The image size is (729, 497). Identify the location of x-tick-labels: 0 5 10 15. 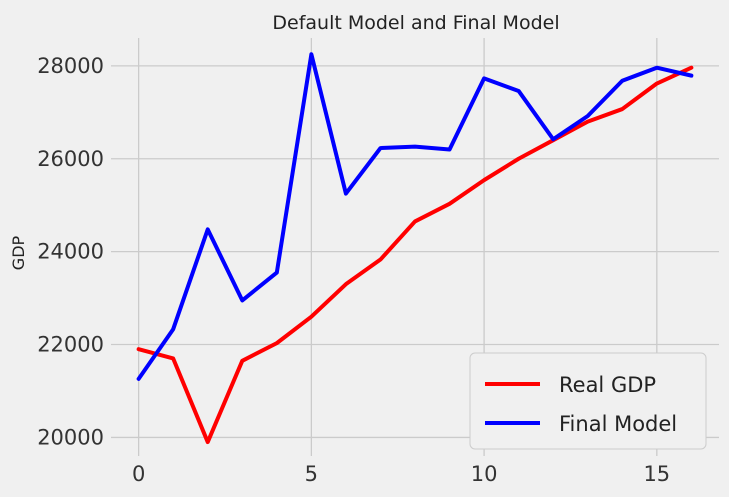
(401, 474).